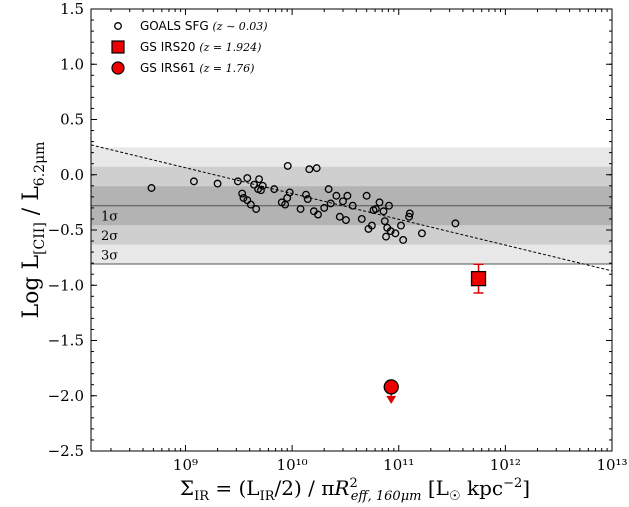 The height and width of the screenshot is (507, 629). I want to click on sigma-label-1: 1σ, so click(109, 216).